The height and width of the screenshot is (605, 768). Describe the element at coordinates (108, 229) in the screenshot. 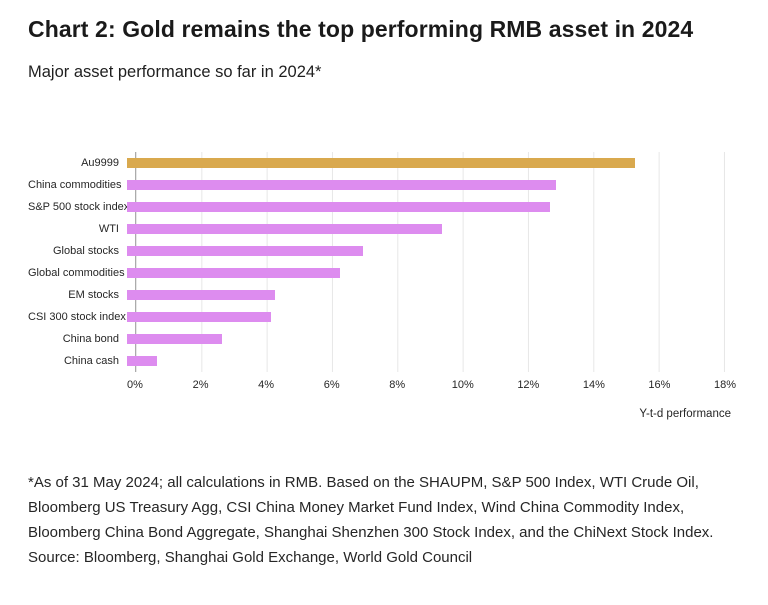

I see `category-label: WTI` at that location.